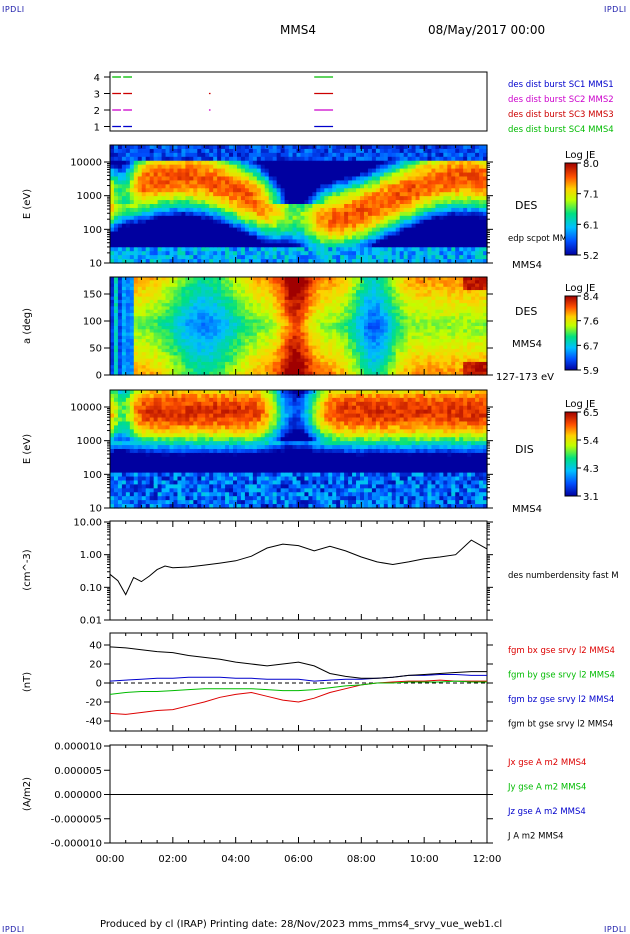 The height and width of the screenshot is (934, 630). Describe the element at coordinates (561, 651) in the screenshot. I see `fgm-legend-entry: fgm bx gse srvy l2 MMS4` at that location.